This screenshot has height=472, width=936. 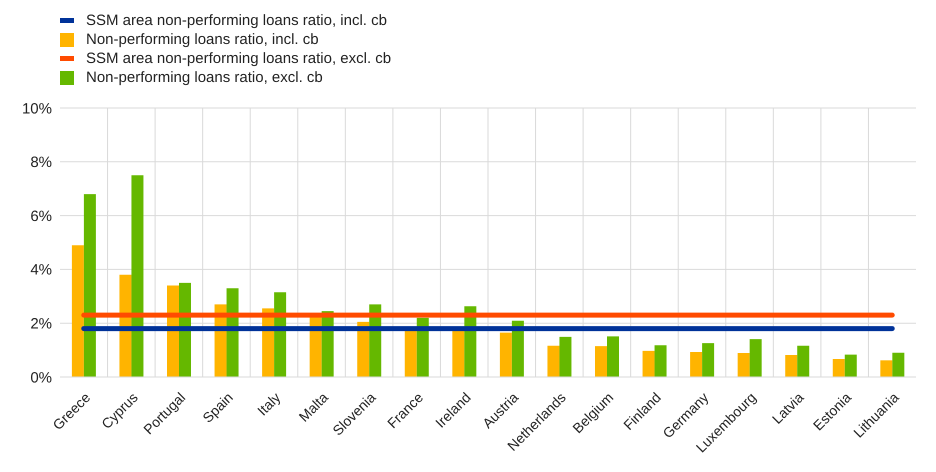 What do you see at coordinates (41, 216) in the screenshot?
I see `y-tick-label: 6%` at bounding box center [41, 216].